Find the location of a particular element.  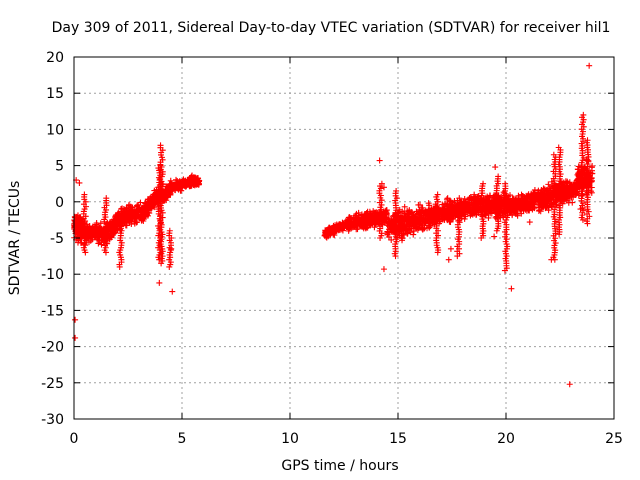

x-tick-label: 20 is located at coordinates (506, 439).